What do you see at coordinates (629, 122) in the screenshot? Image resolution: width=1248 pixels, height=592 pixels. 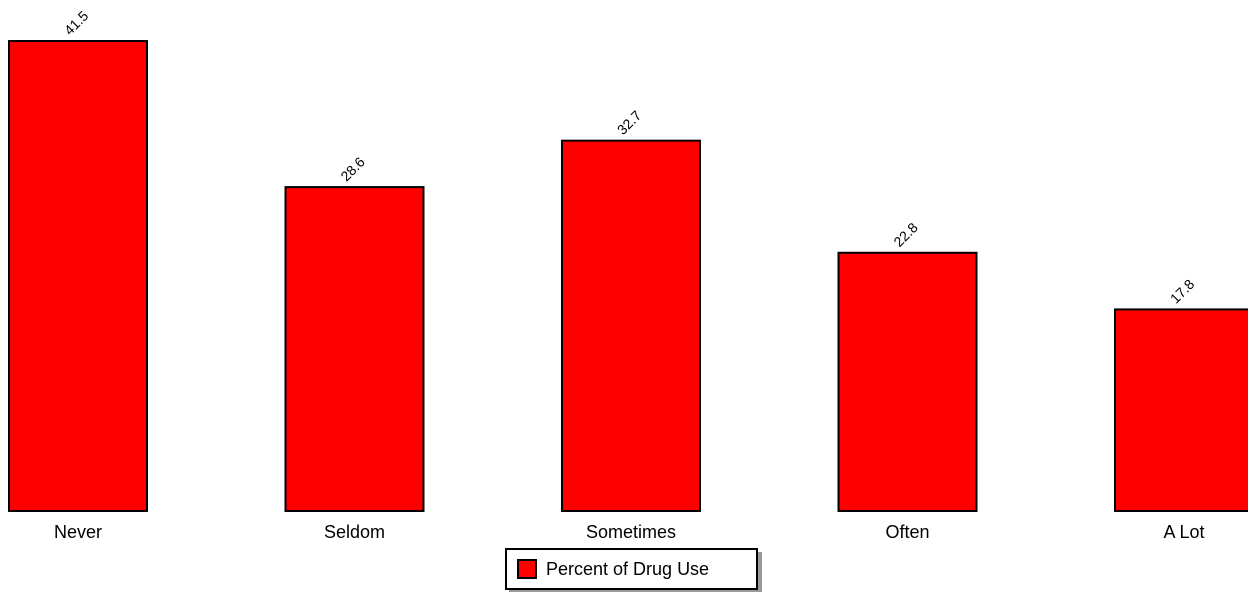 I see `value-label-sometimes: 32.7` at bounding box center [629, 122].